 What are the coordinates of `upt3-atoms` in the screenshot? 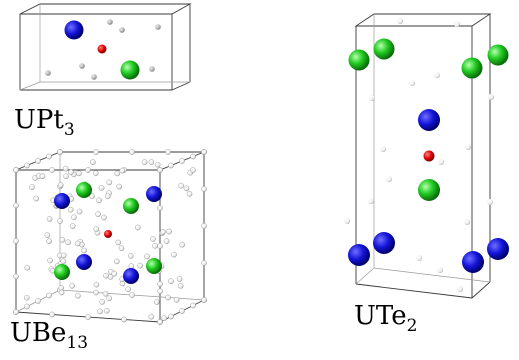 It's located at (103, 49).